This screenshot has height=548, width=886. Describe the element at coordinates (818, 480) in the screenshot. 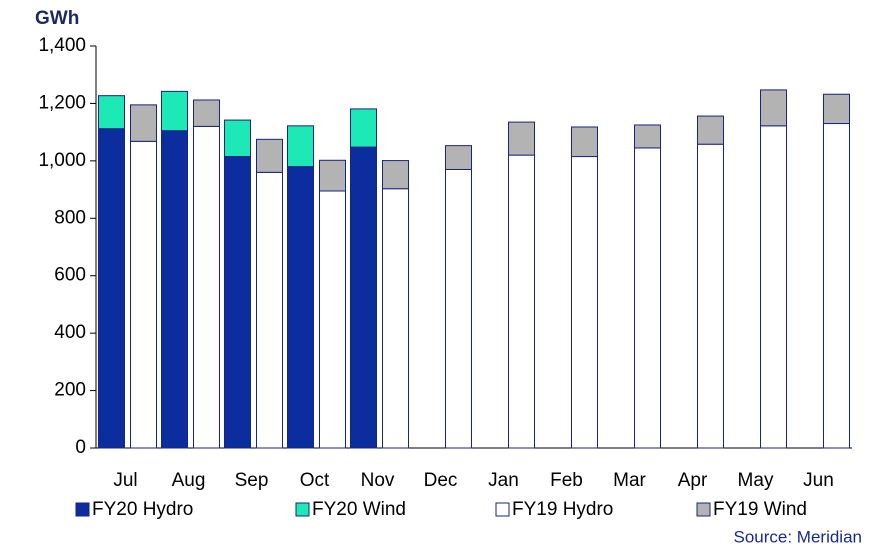

I see `x-tick-label: Jun` at that location.